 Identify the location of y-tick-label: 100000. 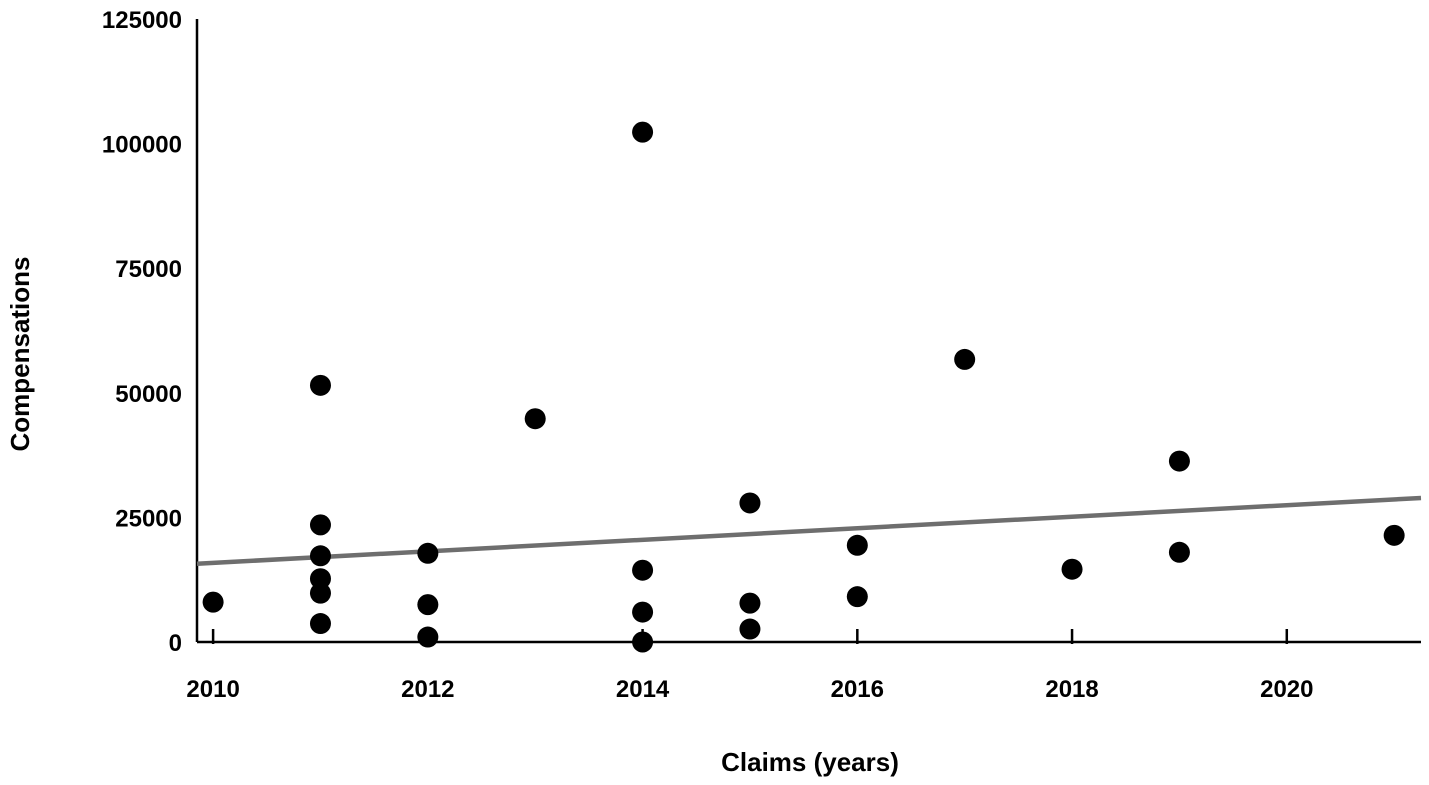
(142, 145).